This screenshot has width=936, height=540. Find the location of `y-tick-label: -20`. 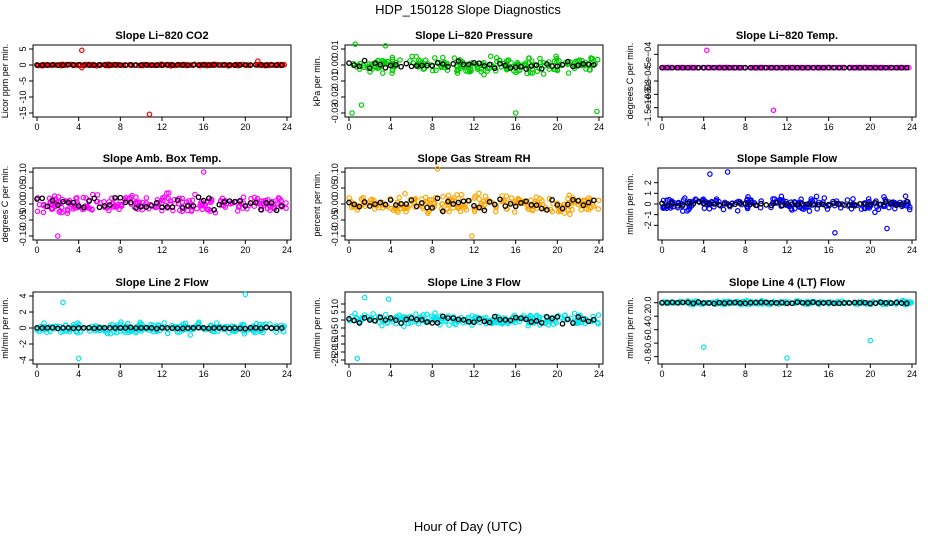

y-tick-label: -20 is located at coordinates (335, 351).